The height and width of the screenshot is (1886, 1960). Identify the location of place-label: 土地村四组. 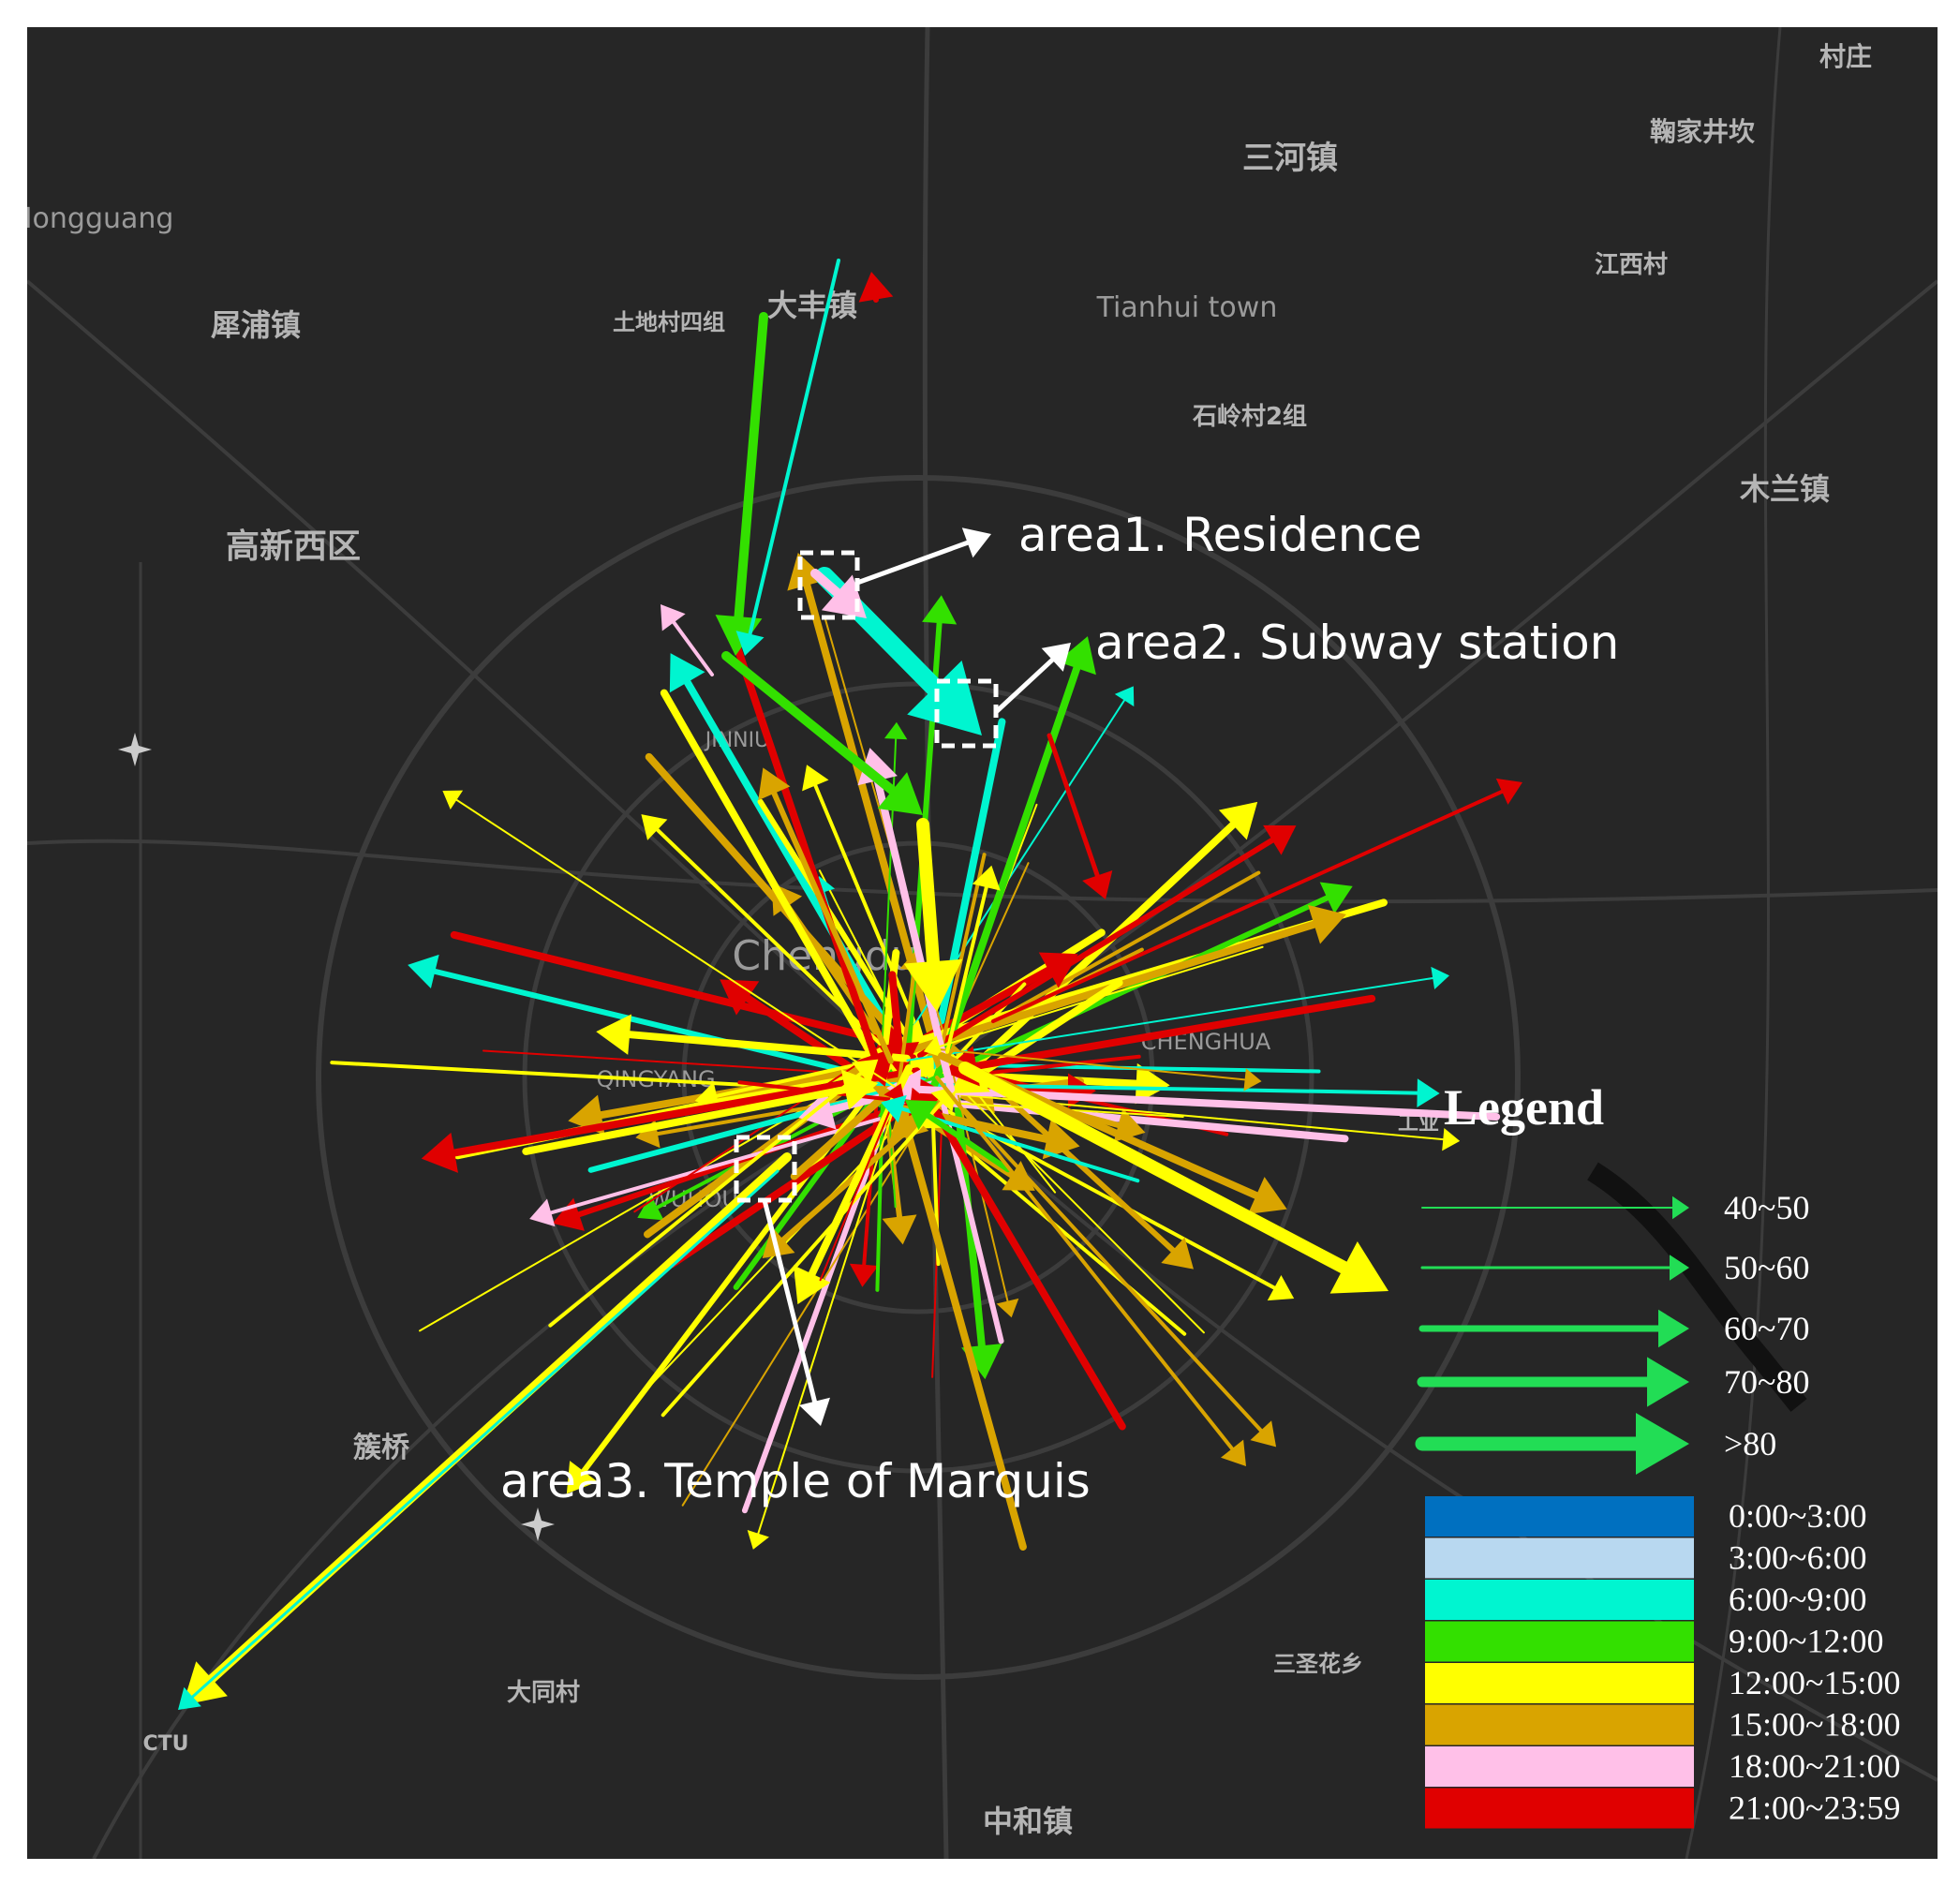
(669, 322).